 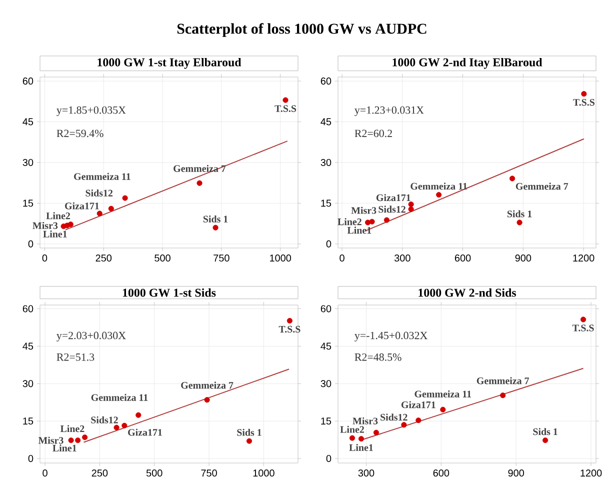 I want to click on chart-title: 1000 GW 1-st Sids, so click(x=169, y=292).